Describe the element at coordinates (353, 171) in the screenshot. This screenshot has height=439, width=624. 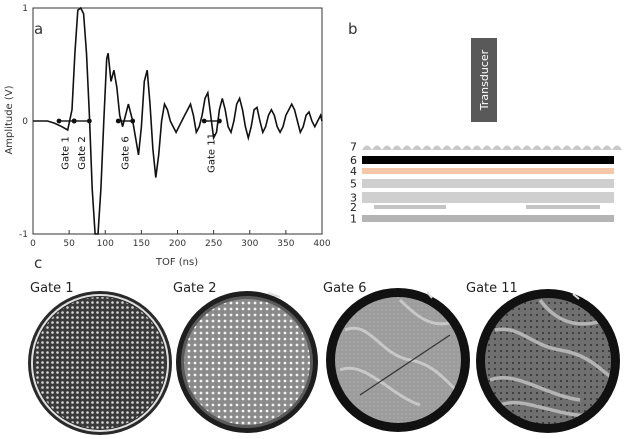
I see `layer-number-label: 4` at that location.